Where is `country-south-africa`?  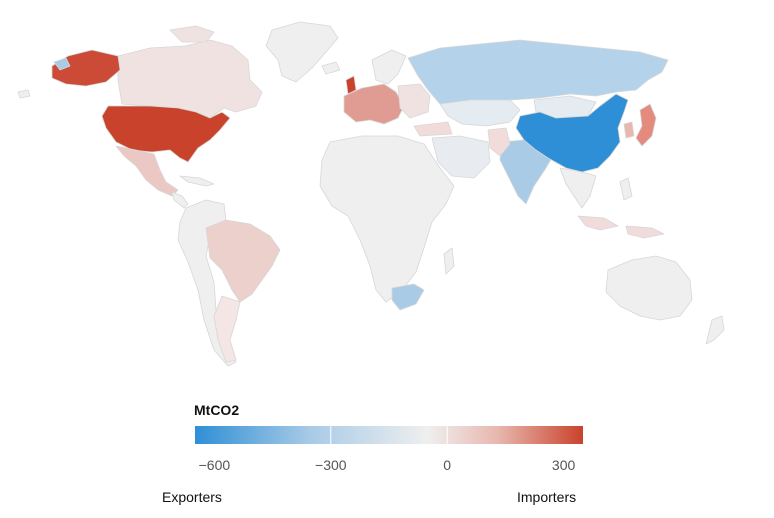
country-south-africa is located at coordinates (408, 297).